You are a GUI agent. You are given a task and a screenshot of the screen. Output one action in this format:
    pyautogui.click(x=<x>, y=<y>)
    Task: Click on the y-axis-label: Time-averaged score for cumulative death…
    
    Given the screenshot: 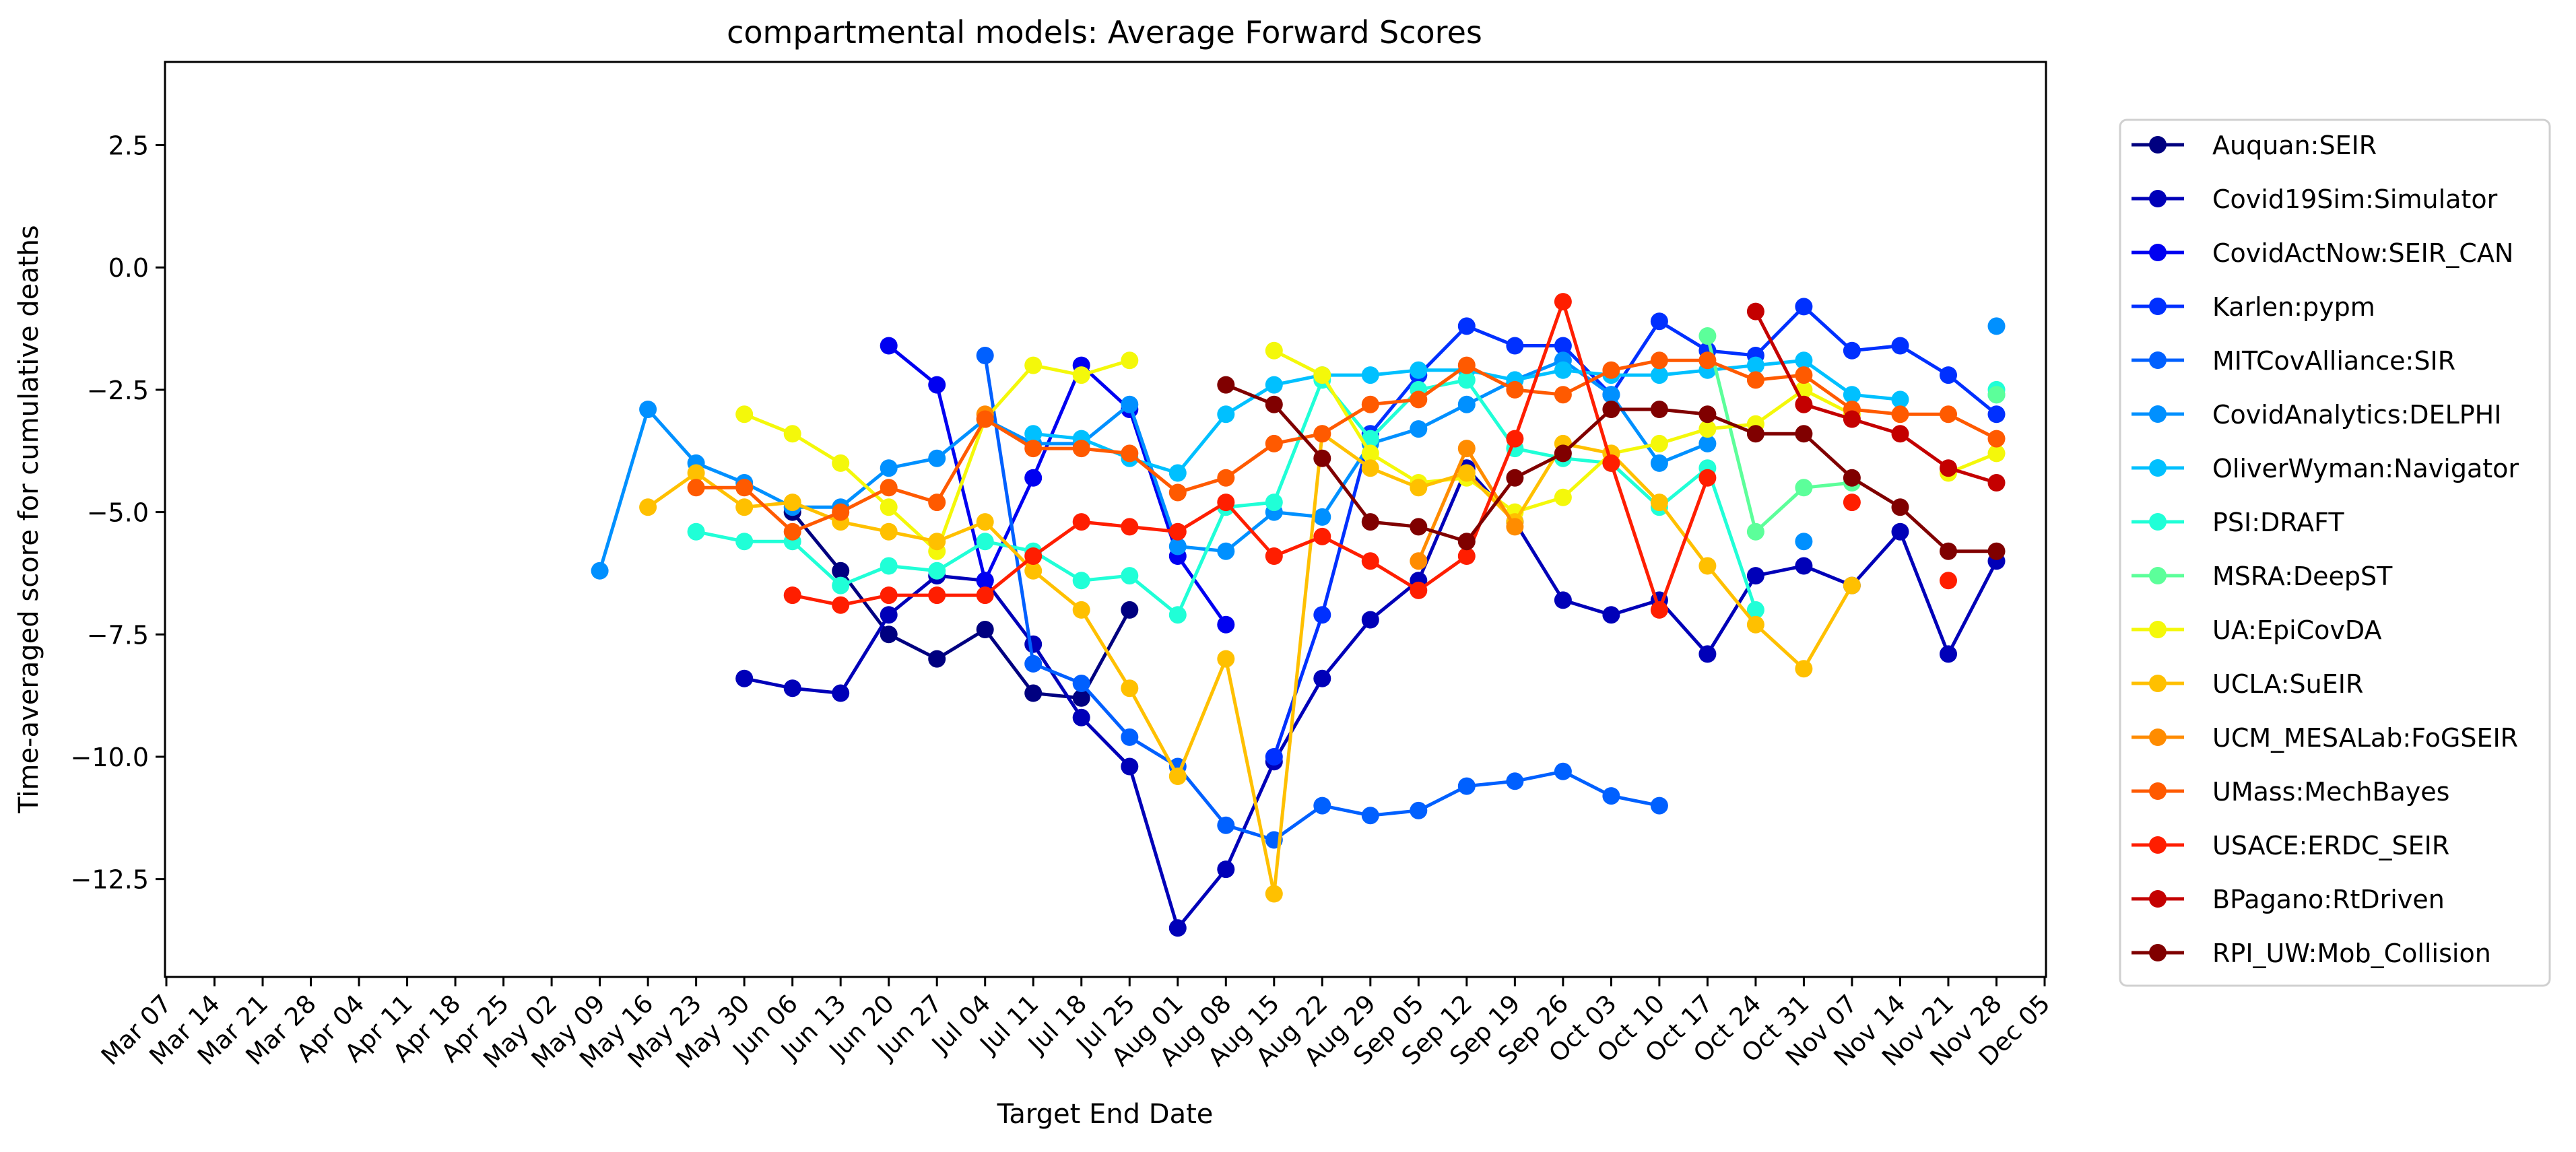 What is the action you would take?
    pyautogui.click(x=28, y=519)
    